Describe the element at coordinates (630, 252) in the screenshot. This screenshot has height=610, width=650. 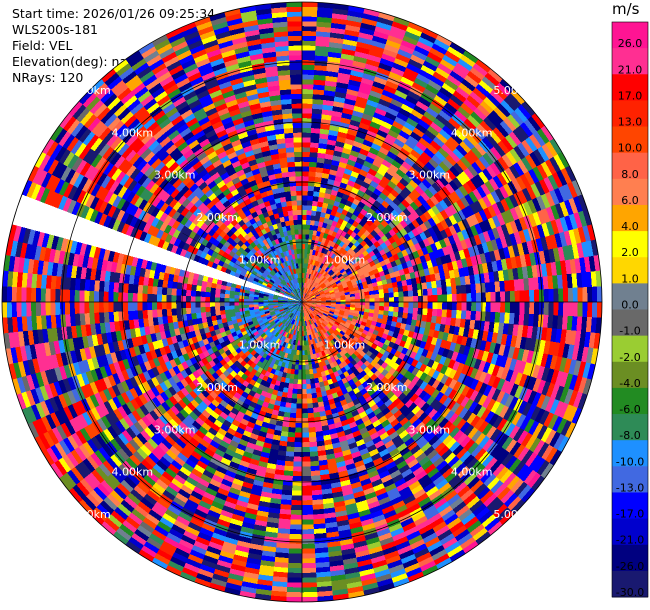
I see `colorbar-tick-label: 2.0` at that location.